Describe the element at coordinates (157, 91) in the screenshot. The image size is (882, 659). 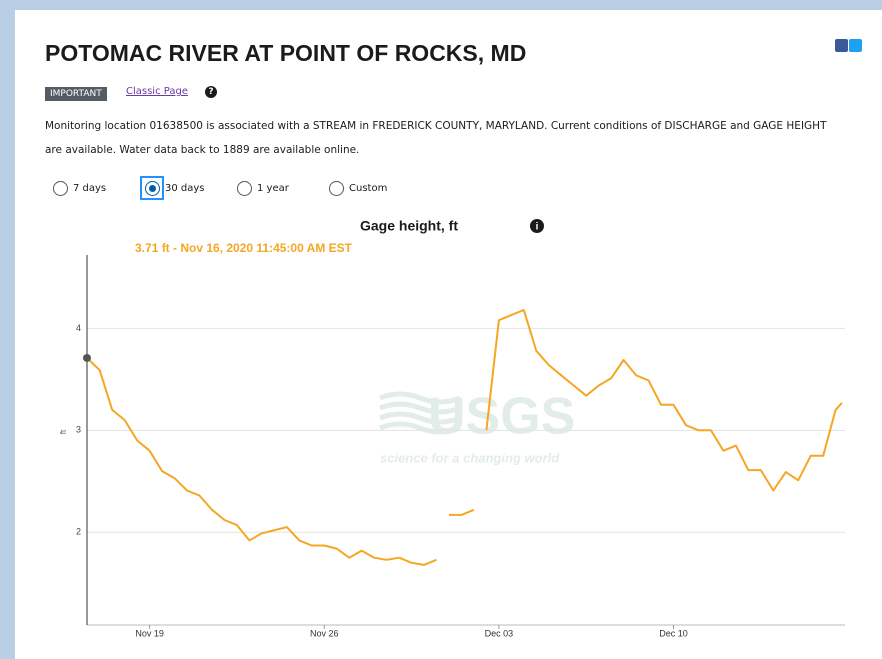
I see `classic-link: Classic Page` at that location.